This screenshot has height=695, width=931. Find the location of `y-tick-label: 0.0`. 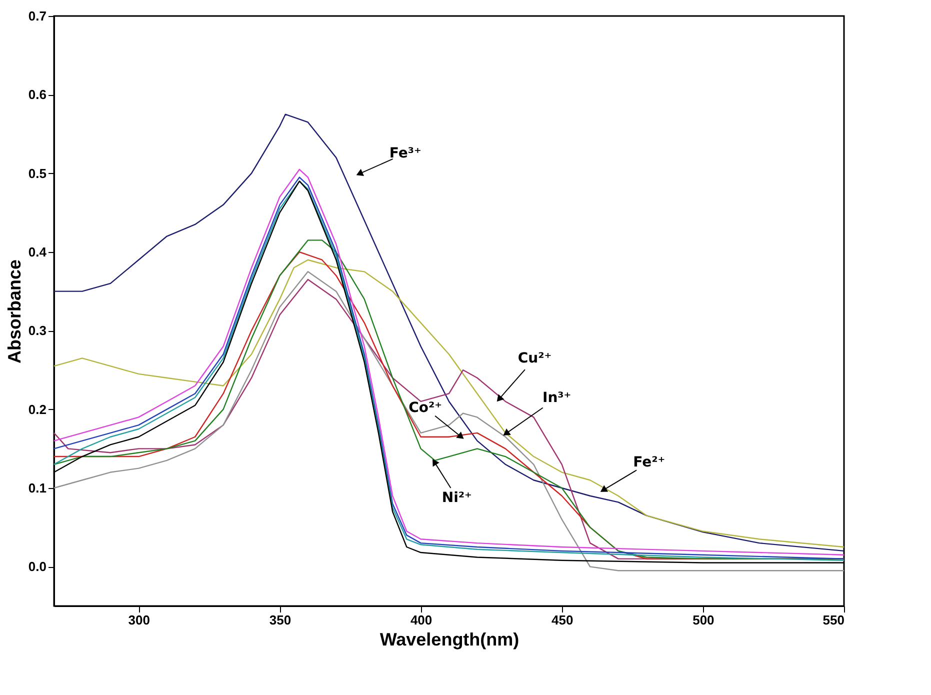

y-tick-label: 0.0 is located at coordinates (37, 566).